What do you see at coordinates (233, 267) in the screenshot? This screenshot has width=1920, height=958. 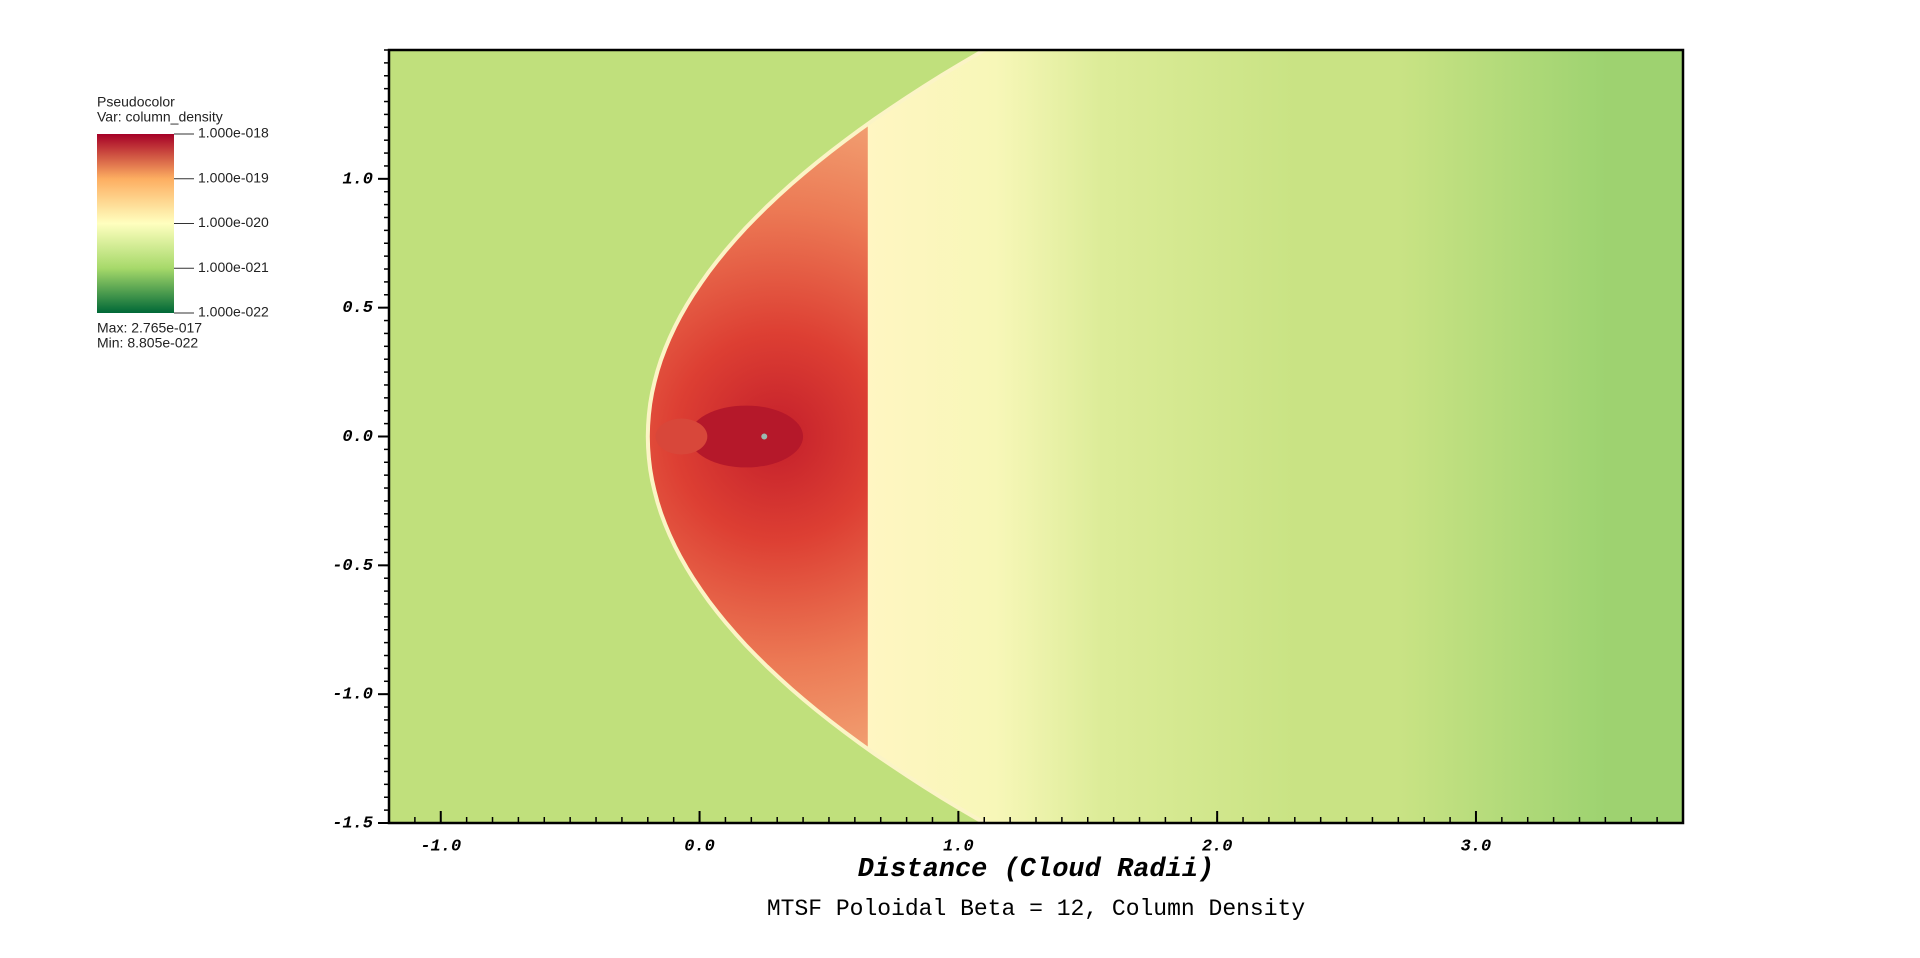 I see `colorbar-tick-label: 1.000e-021` at bounding box center [233, 267].